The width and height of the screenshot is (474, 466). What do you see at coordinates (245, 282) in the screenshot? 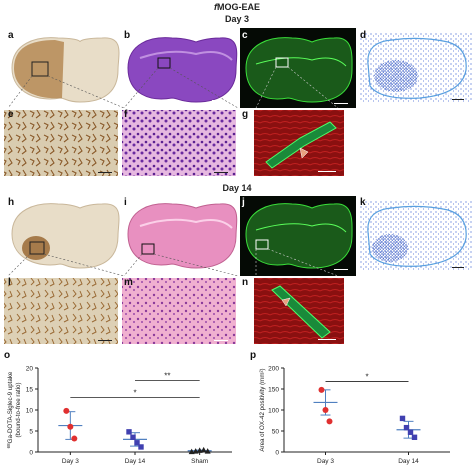
I see `panel-label-n: n` at bounding box center [245, 282].